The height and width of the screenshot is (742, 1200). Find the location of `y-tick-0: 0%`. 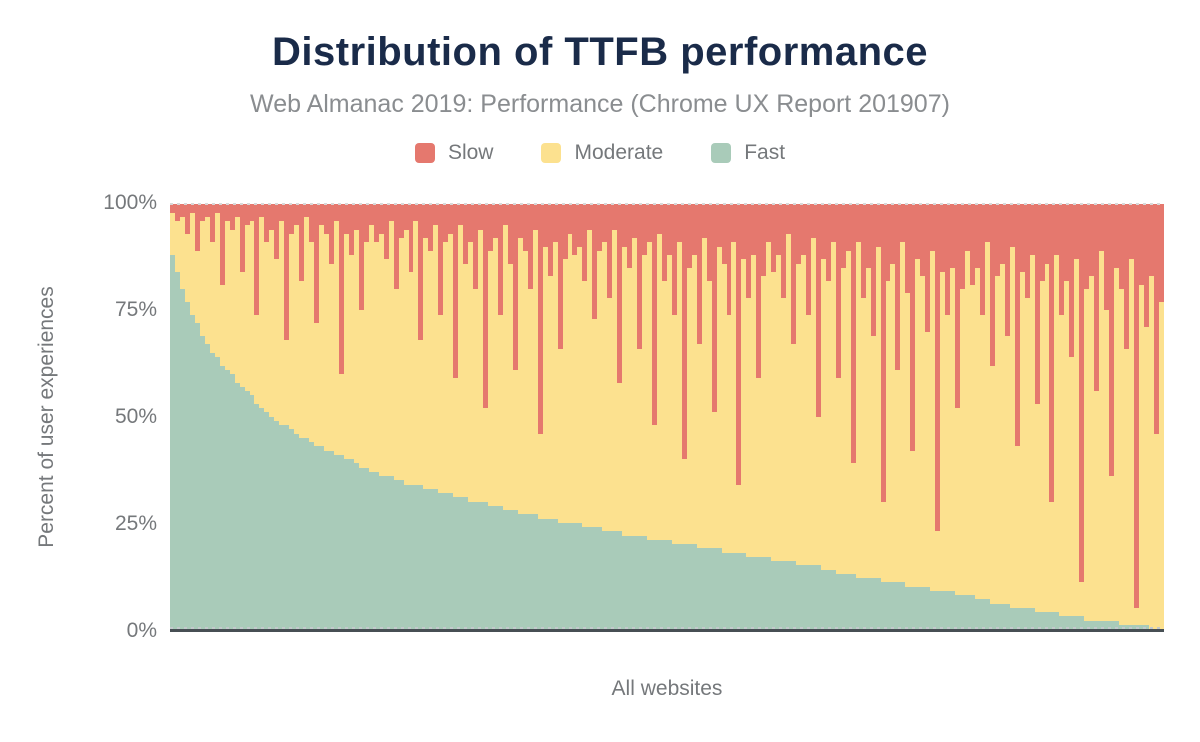

y-tick-0: 0% is located at coordinates (141, 630).